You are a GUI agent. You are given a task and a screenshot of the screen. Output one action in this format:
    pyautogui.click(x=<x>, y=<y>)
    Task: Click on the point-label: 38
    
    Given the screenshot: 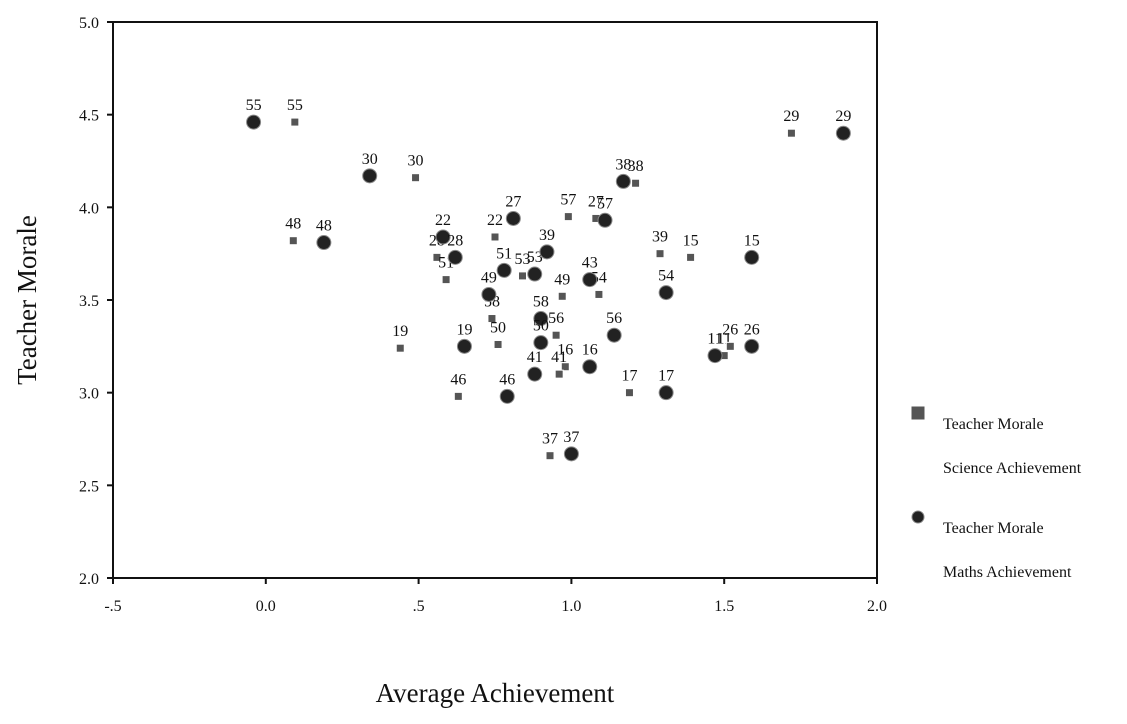 What is the action you would take?
    pyautogui.click(x=636, y=166)
    